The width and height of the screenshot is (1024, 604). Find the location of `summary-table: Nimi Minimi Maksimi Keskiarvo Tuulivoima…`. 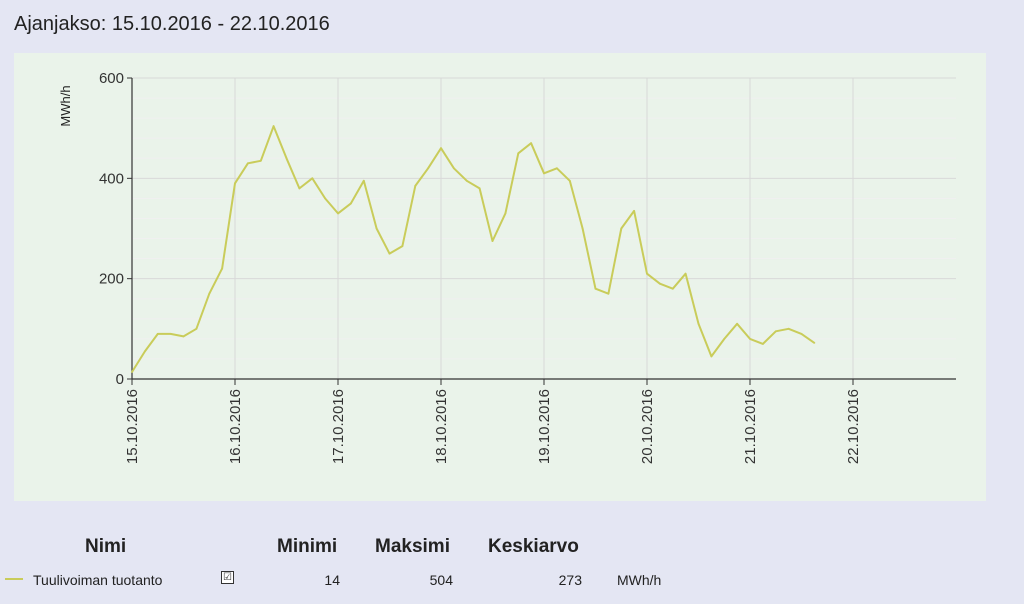

summary-table: Nimi Minimi Maksimi Keskiarvo Tuulivoima… is located at coordinates (512, 567).